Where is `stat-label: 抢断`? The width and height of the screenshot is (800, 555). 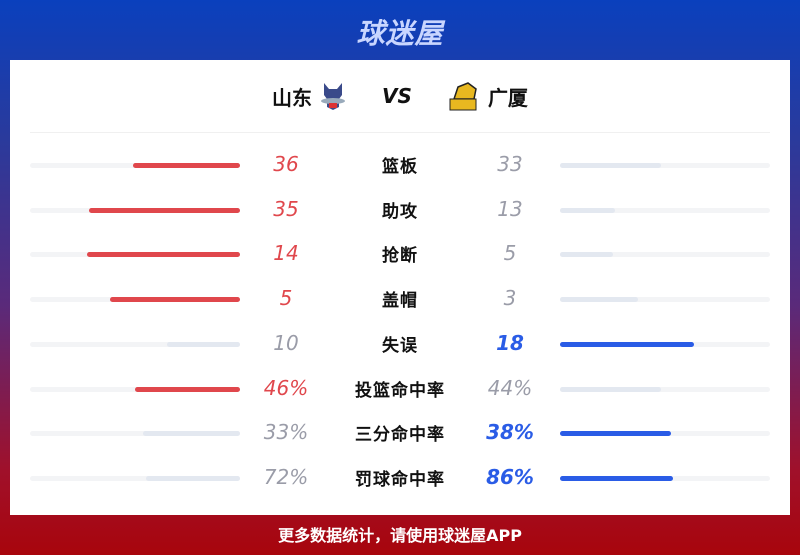 stat-label: 抢断 is located at coordinates (400, 256).